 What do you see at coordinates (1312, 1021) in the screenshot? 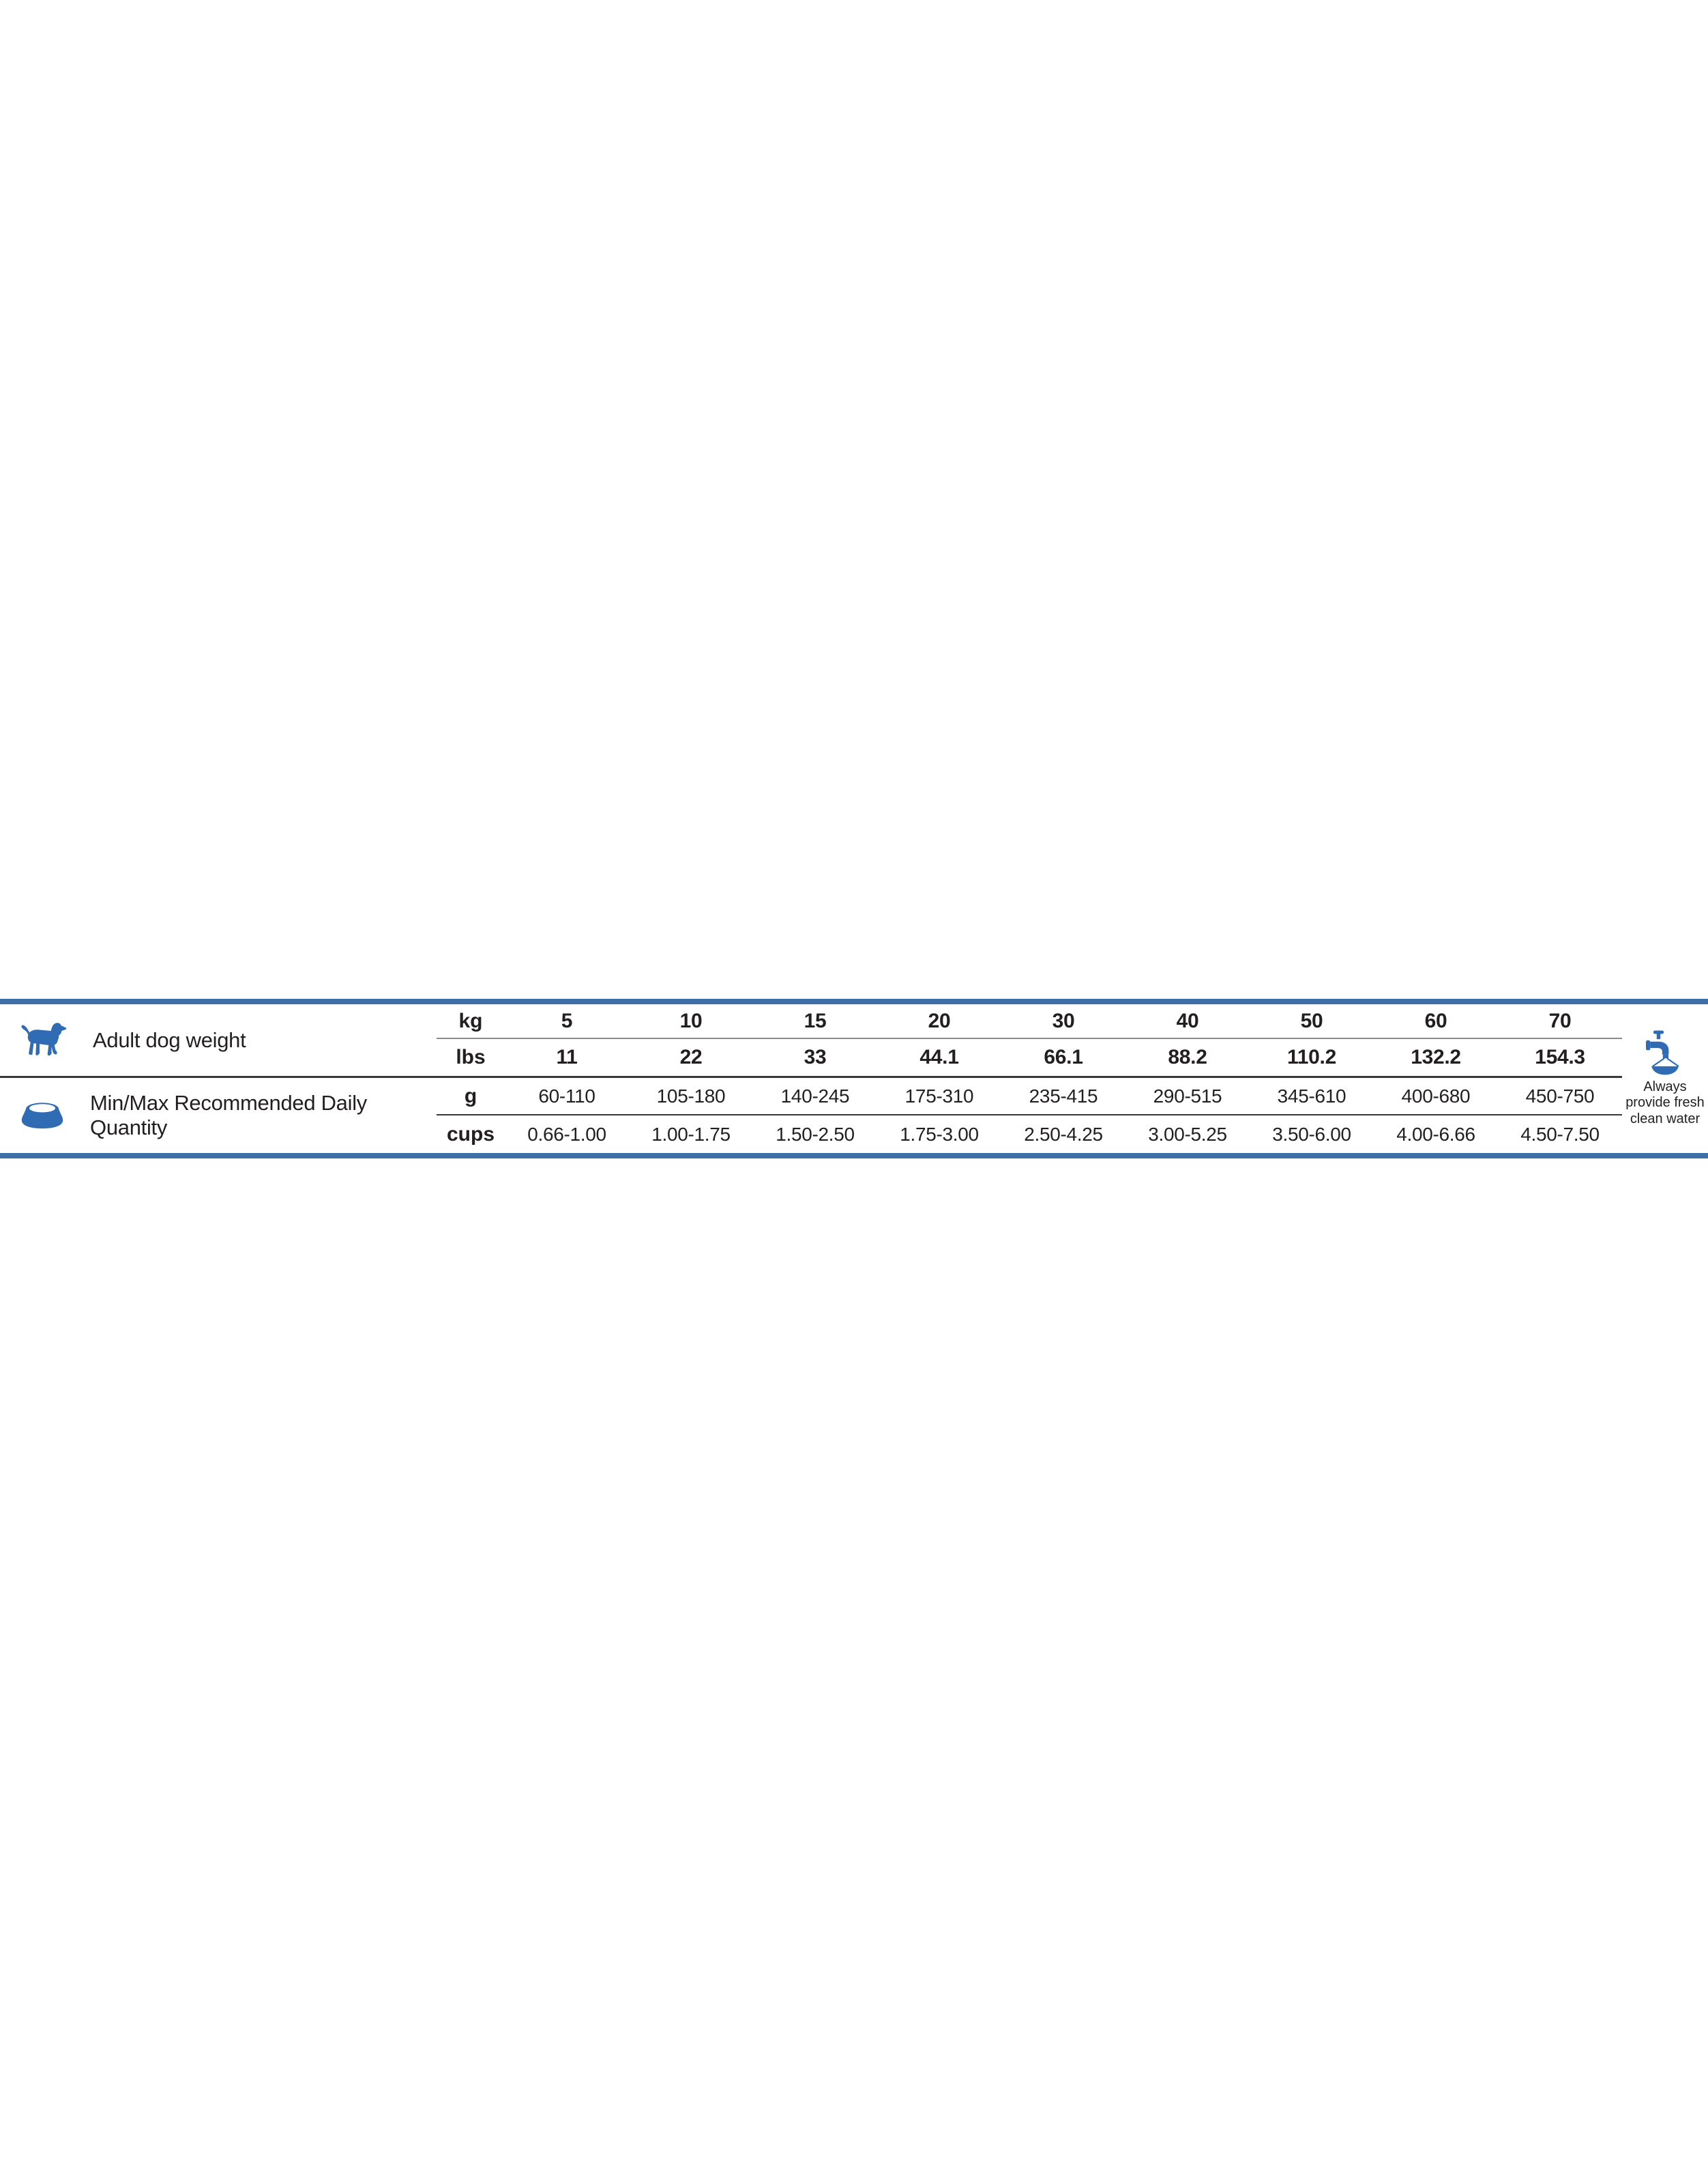
I see `value-cell: 50` at bounding box center [1312, 1021].